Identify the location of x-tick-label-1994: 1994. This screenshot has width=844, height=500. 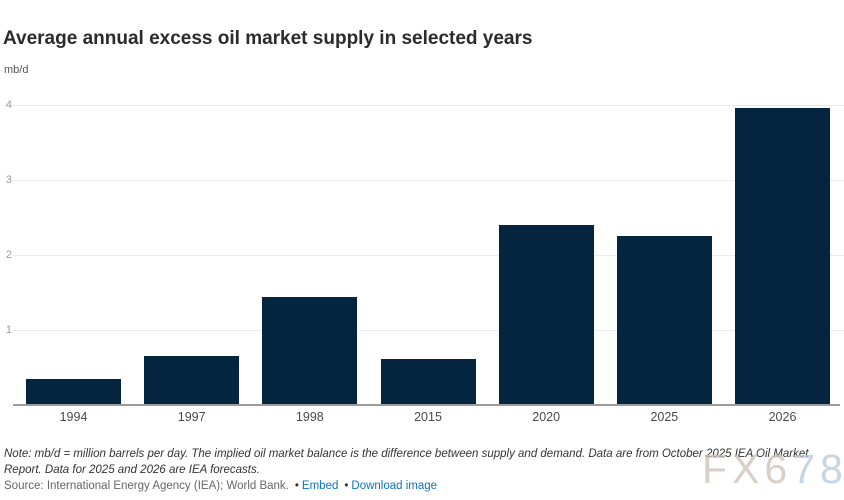
(73, 417).